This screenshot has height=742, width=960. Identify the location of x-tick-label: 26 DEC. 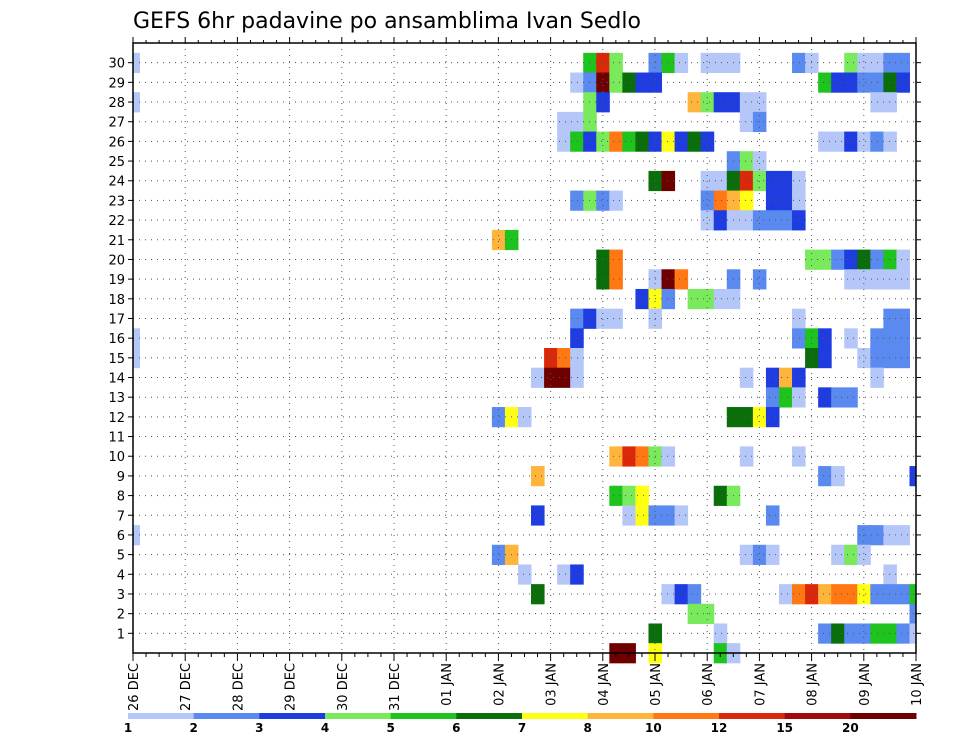
(134, 687).